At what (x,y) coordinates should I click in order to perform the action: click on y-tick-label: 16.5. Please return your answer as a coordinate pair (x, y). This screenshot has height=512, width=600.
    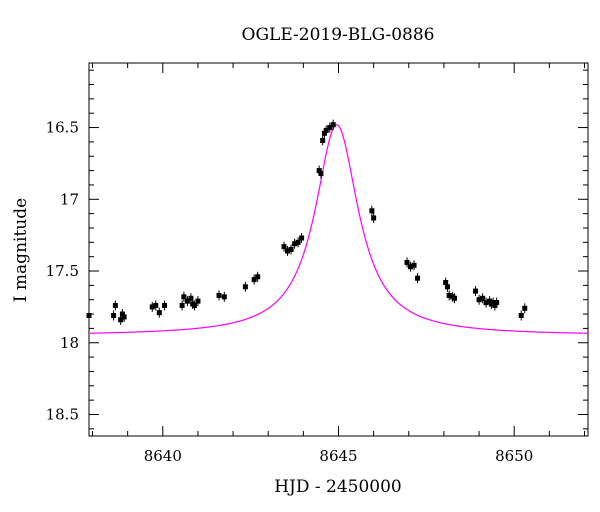
    Looking at the image, I should click on (62, 128).